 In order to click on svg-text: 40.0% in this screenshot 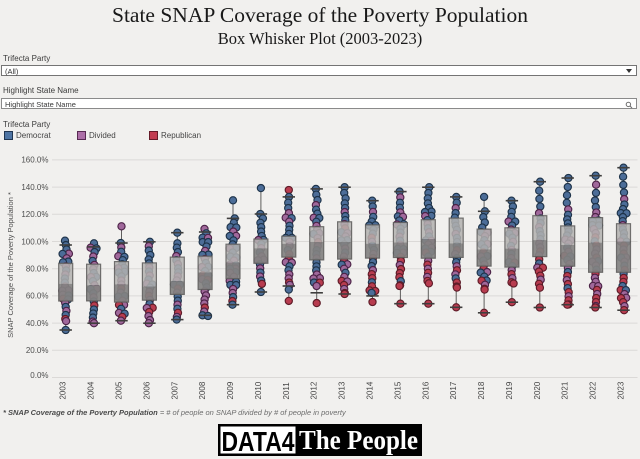, I will do `click(37, 323)`.